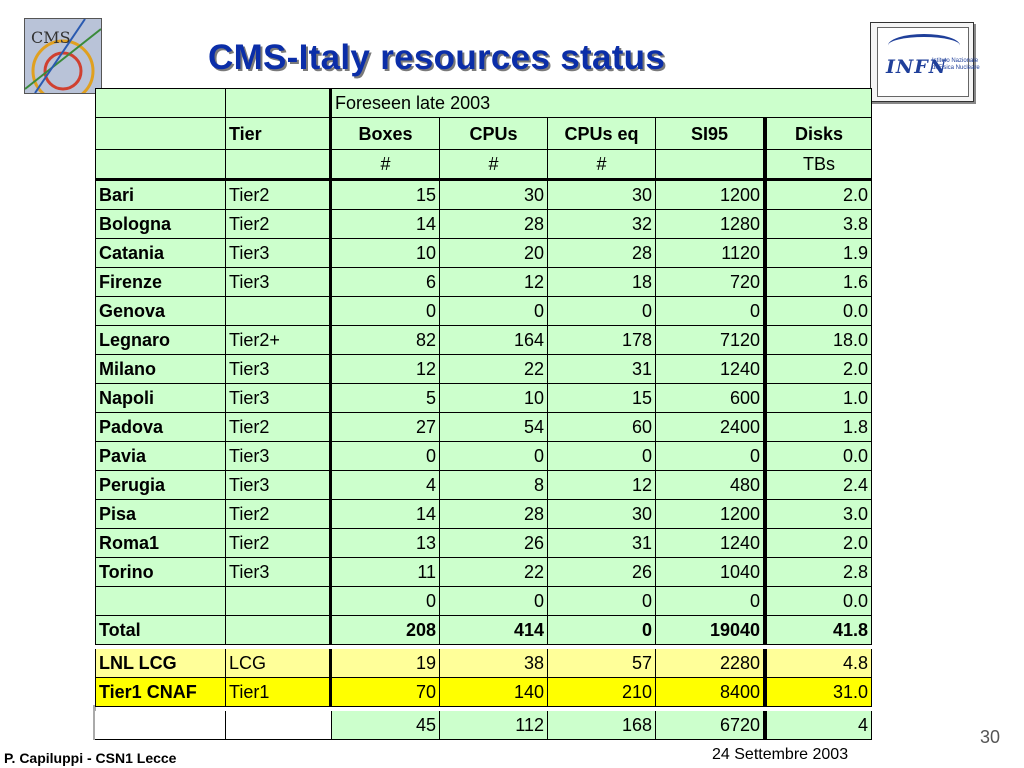 The width and height of the screenshot is (1024, 768). I want to click on last-row-value: 4, so click(818, 725).